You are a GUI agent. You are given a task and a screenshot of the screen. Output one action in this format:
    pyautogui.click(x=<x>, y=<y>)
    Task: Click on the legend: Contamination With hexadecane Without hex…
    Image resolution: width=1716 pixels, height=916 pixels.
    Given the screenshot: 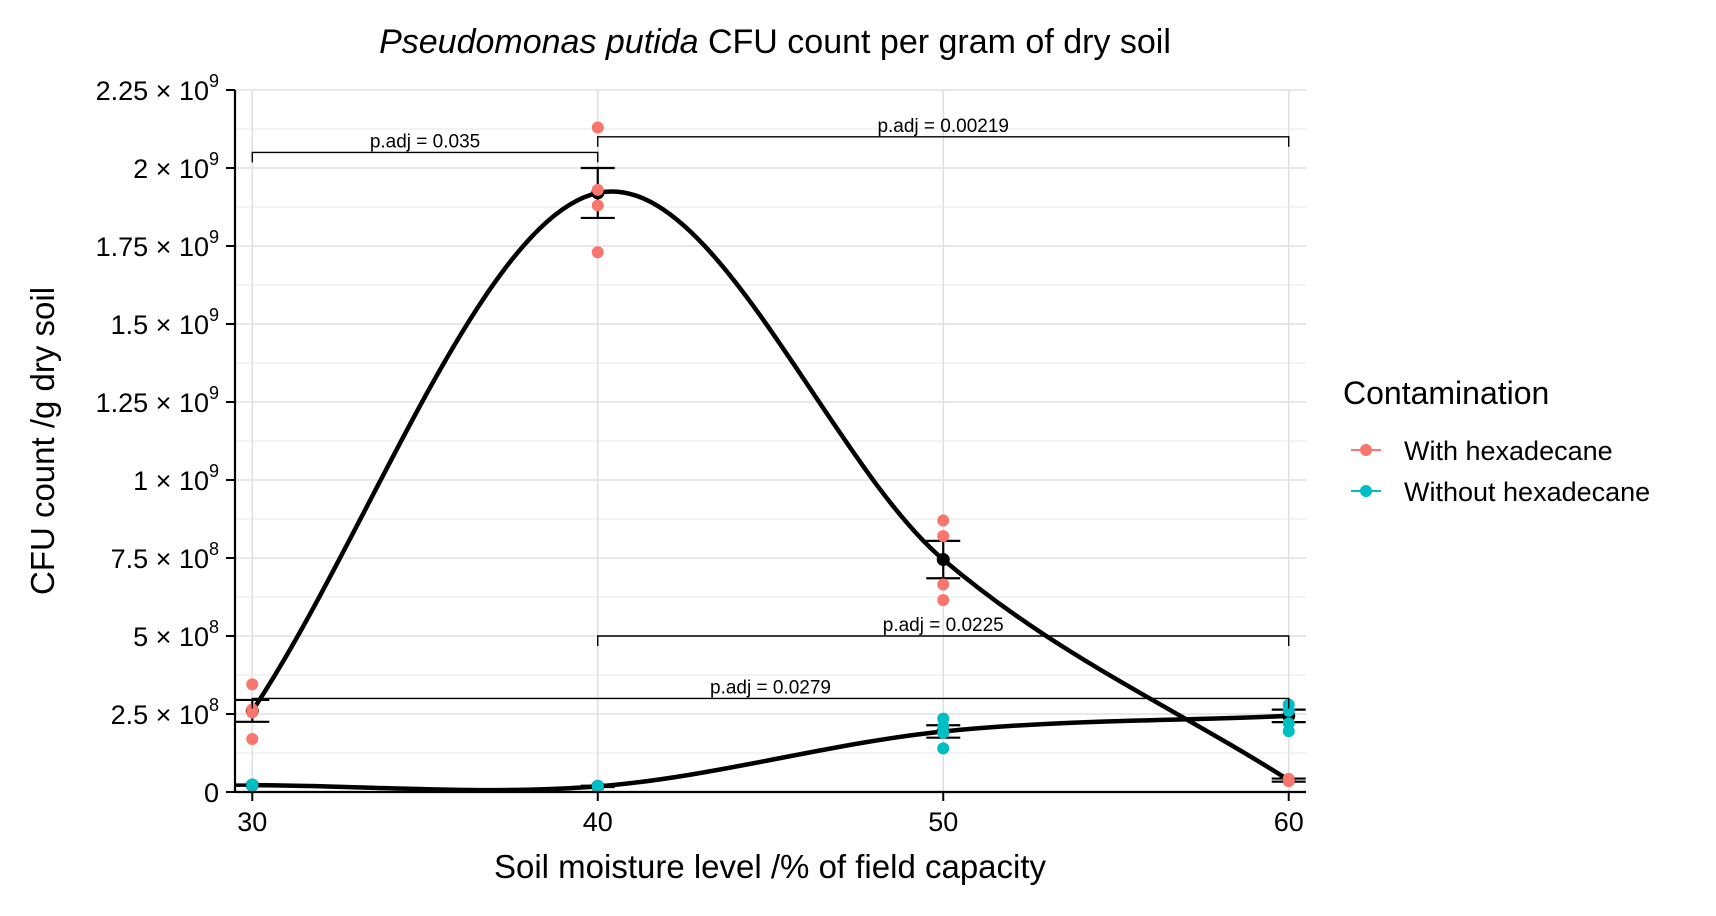 What is the action you would take?
    pyautogui.click(x=1496, y=441)
    